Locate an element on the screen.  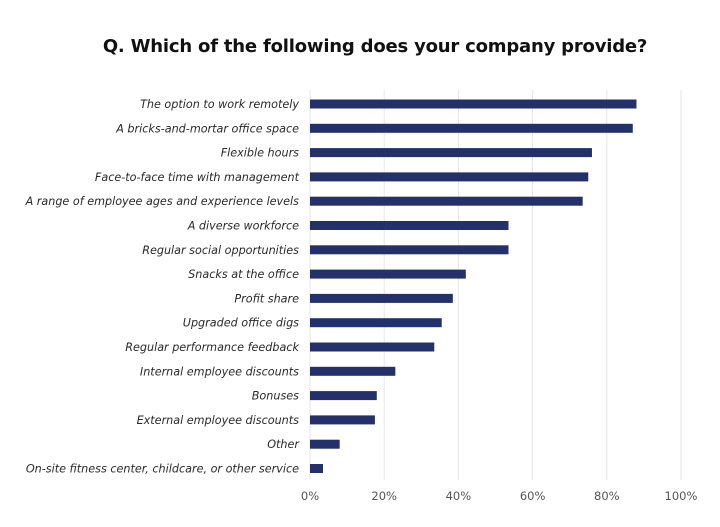
category-label: A bricks-and-mortar office space is located at coordinates (207, 128).